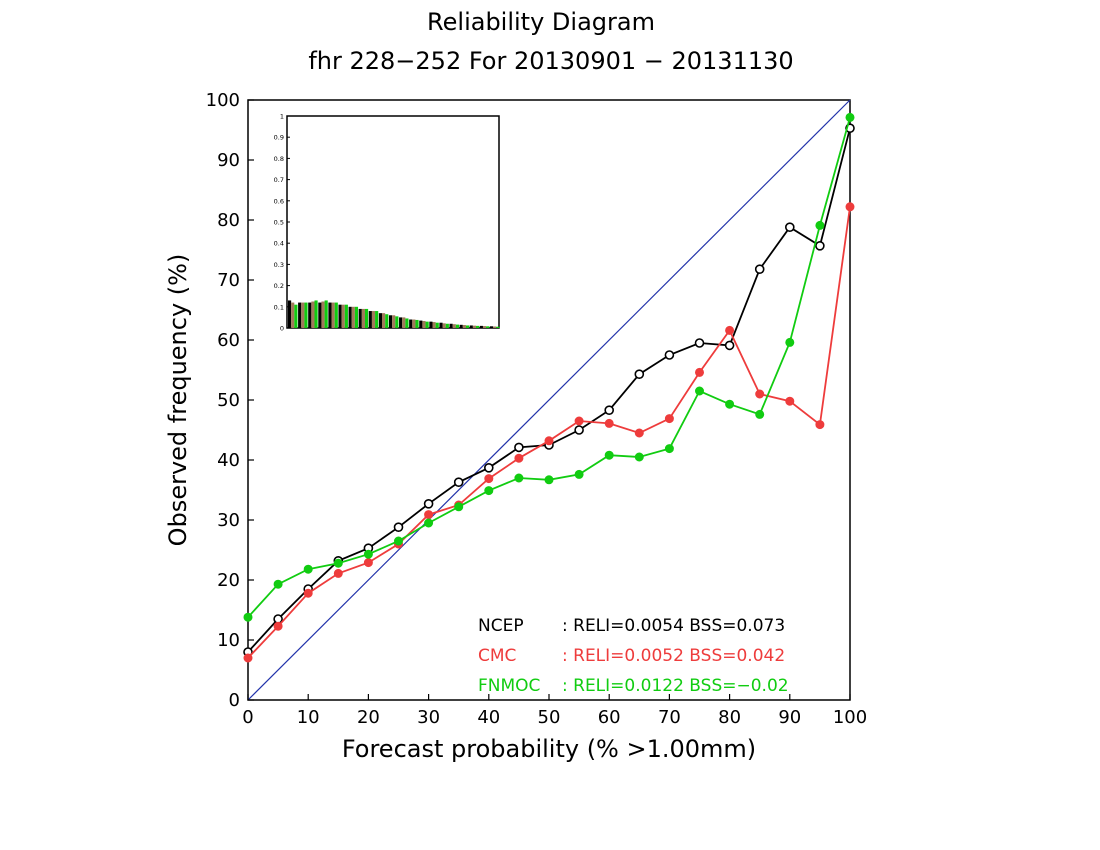 The height and width of the screenshot is (850, 1100). I want to click on inset-frame, so click(393, 222).